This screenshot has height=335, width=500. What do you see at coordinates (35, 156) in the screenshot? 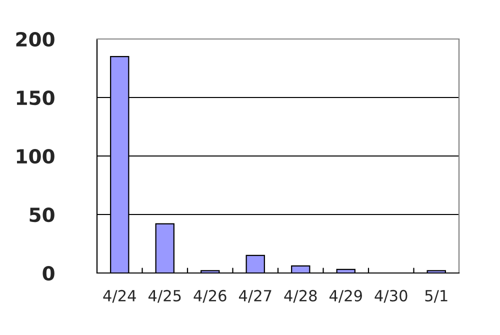
I see `y-tick-label: 100` at bounding box center [35, 156].